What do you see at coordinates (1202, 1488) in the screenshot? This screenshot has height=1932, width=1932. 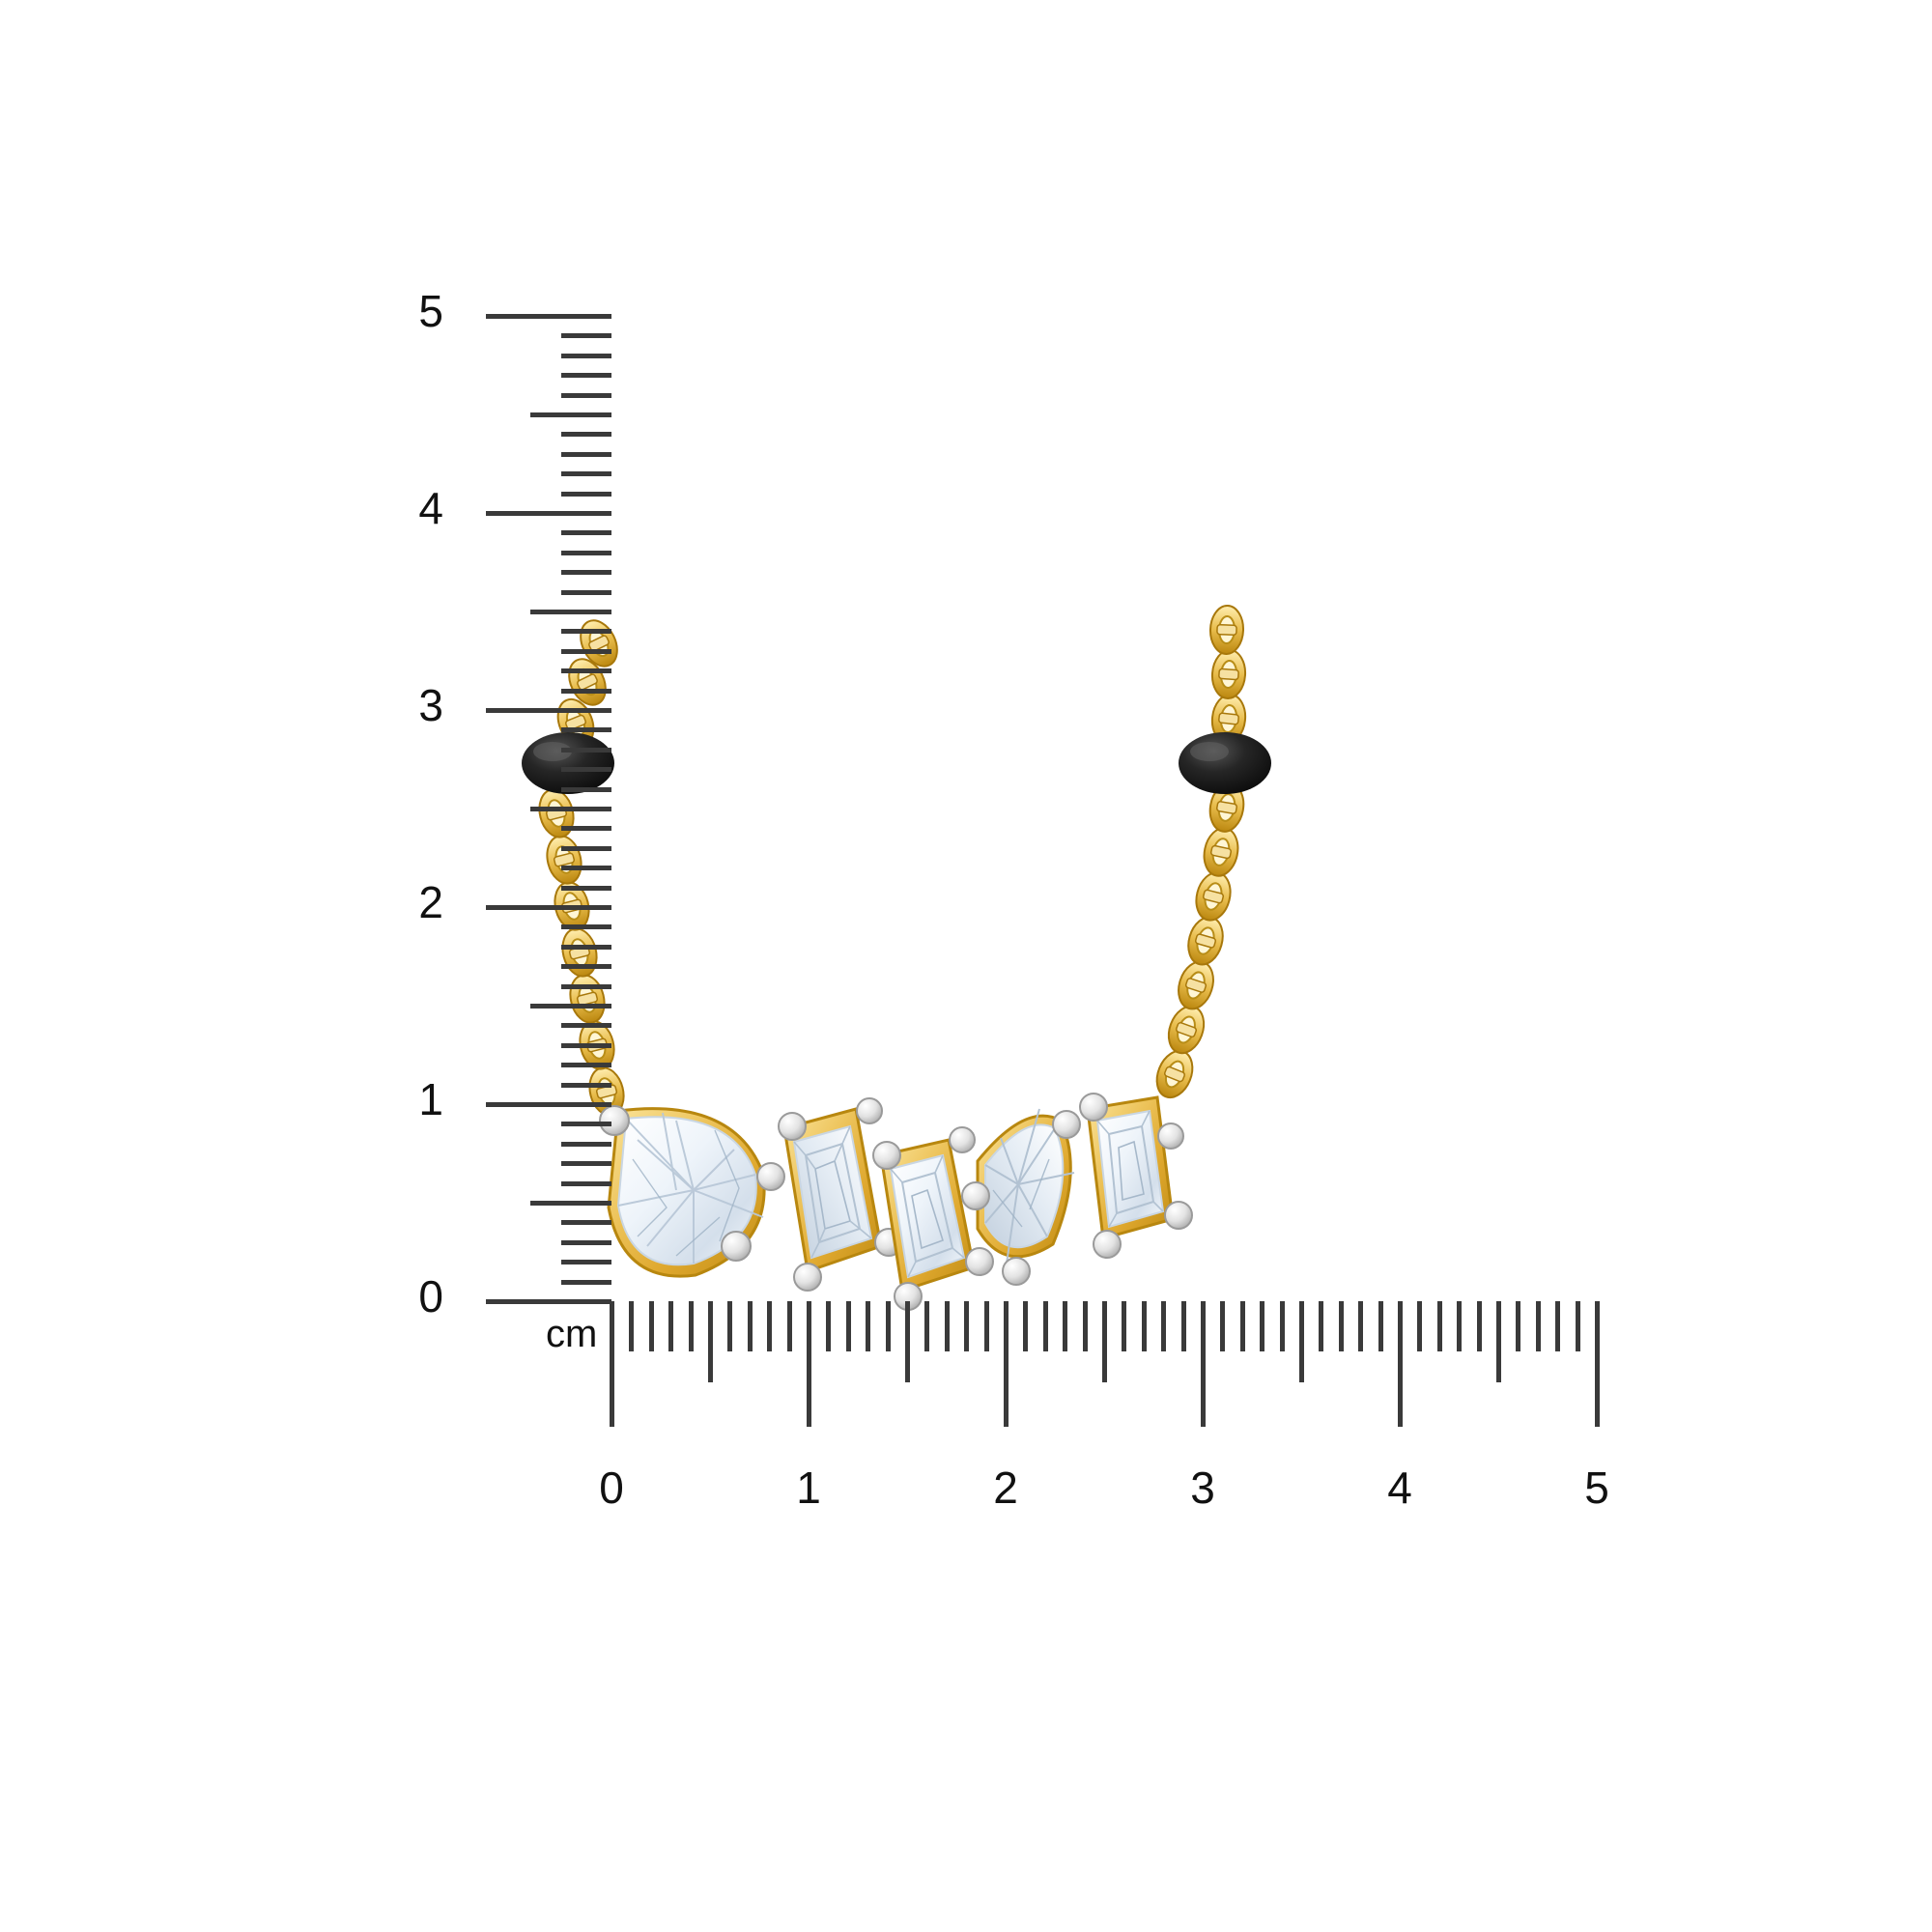 I see `hruler-label-3: 3` at bounding box center [1202, 1488].